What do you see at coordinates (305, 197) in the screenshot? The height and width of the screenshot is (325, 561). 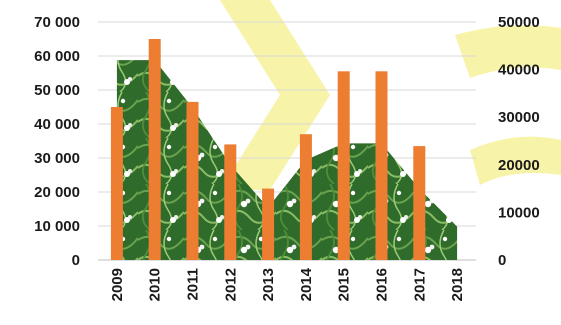 I see `bar-2014` at bounding box center [305, 197].